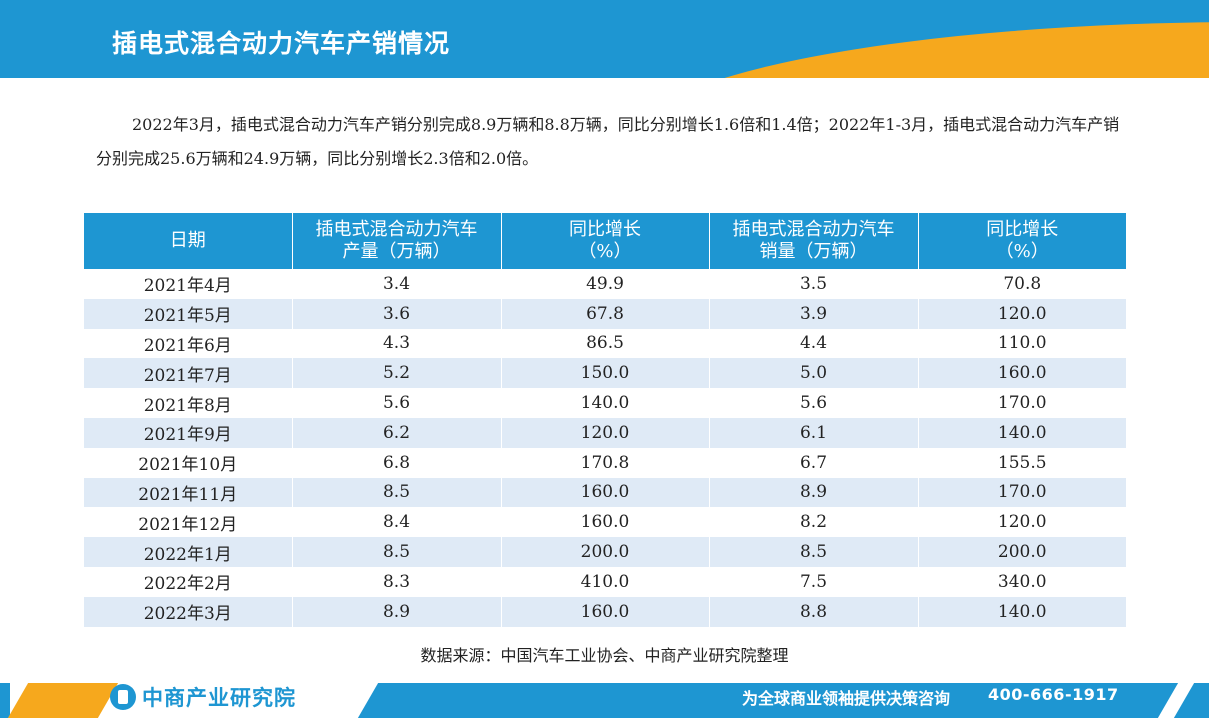 Image resolution: width=1209 pixels, height=718 pixels. I want to click on cell-date: 2021年12月, so click(188, 522).